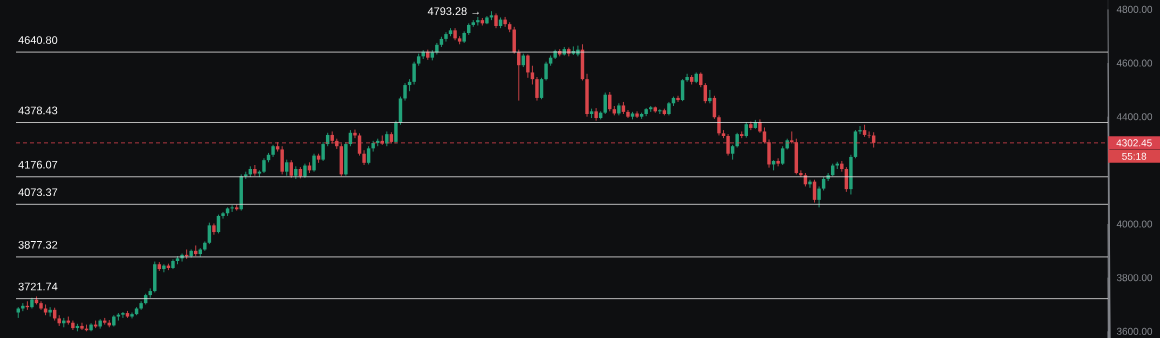  What do you see at coordinates (38, 244) in the screenshot?
I see `ref-line-label: 3877.32` at bounding box center [38, 244].